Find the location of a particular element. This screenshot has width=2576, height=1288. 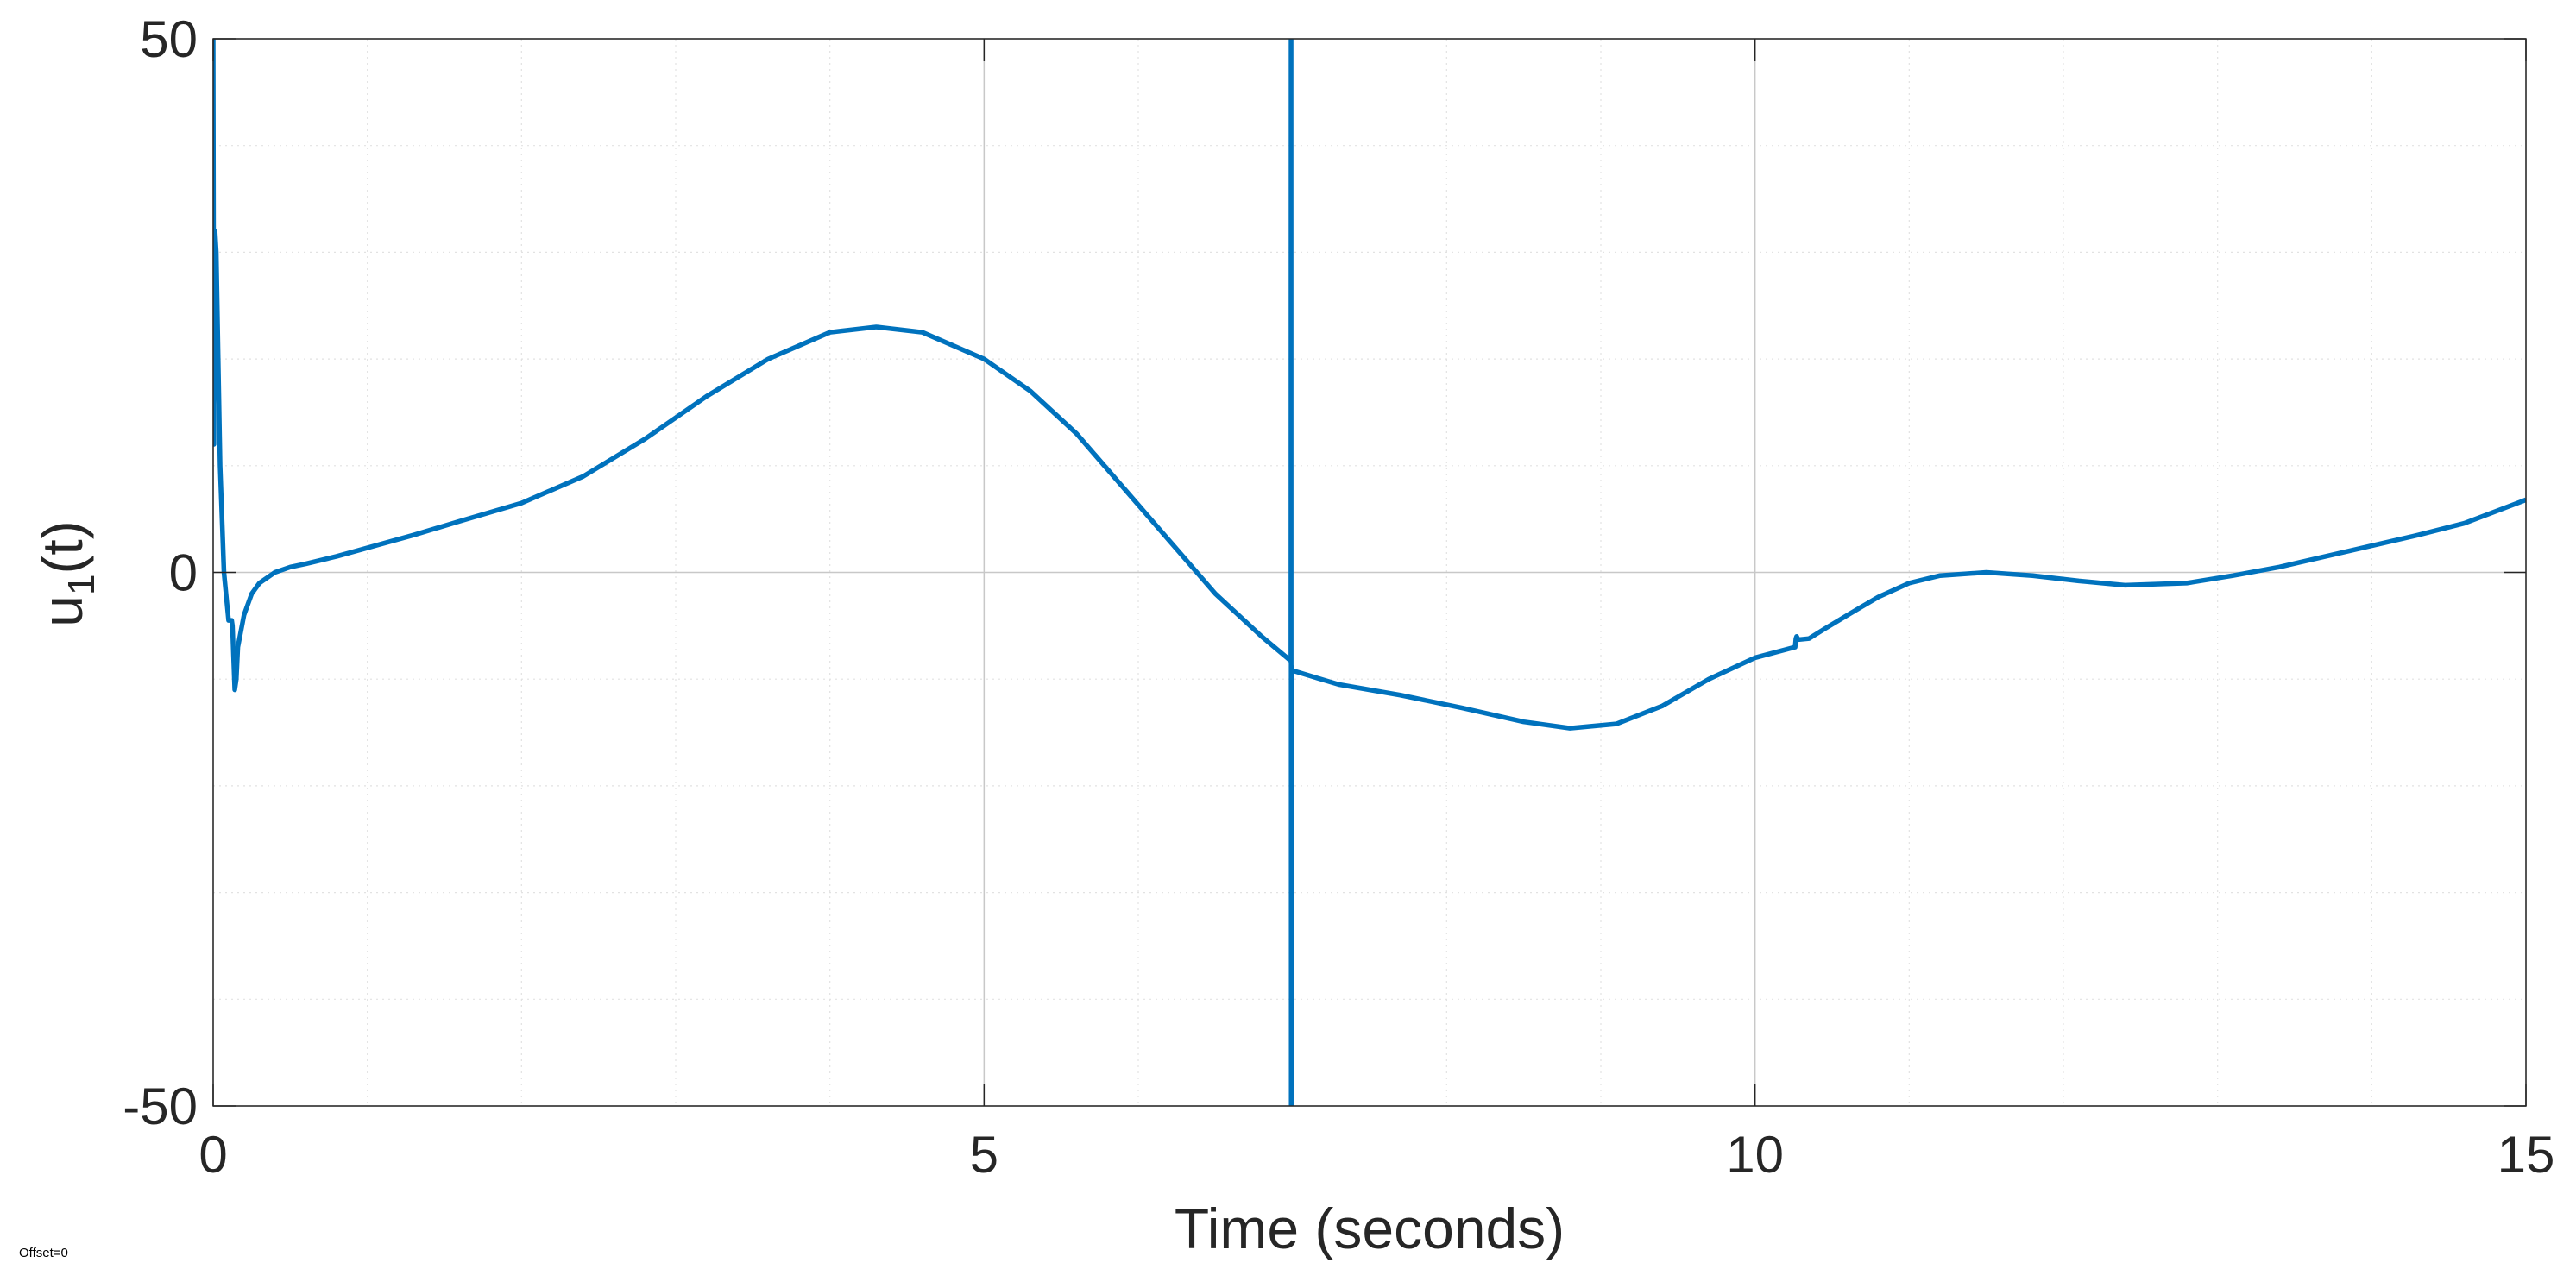

x-tick-label: 5 is located at coordinates (984, 1155).